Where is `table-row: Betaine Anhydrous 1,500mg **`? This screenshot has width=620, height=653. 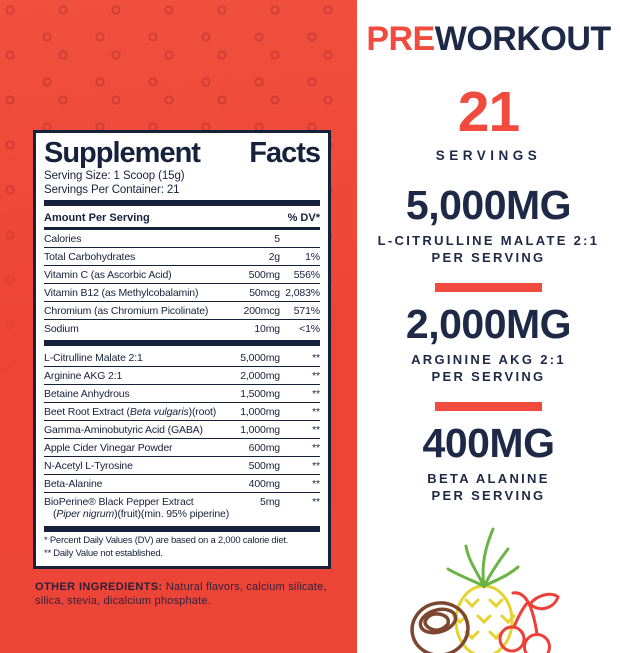
table-row: Betaine Anhydrous 1,500mg ** is located at coordinates (182, 393).